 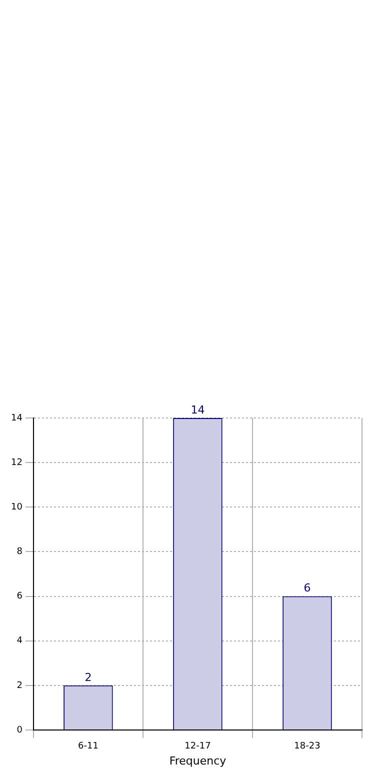 What do you see at coordinates (16, 463) in the screenshot?
I see `y-tick-label: 12` at bounding box center [16, 463].